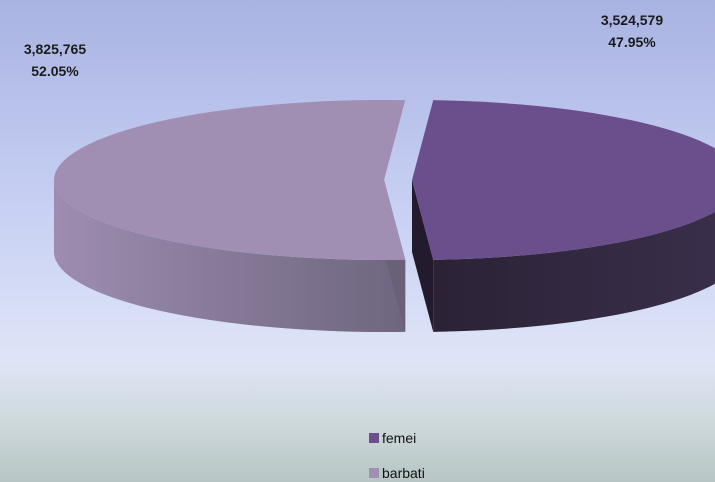 The image size is (715, 482). Describe the element at coordinates (397, 455) in the screenshot. I see `legend: femei barbati` at that location.